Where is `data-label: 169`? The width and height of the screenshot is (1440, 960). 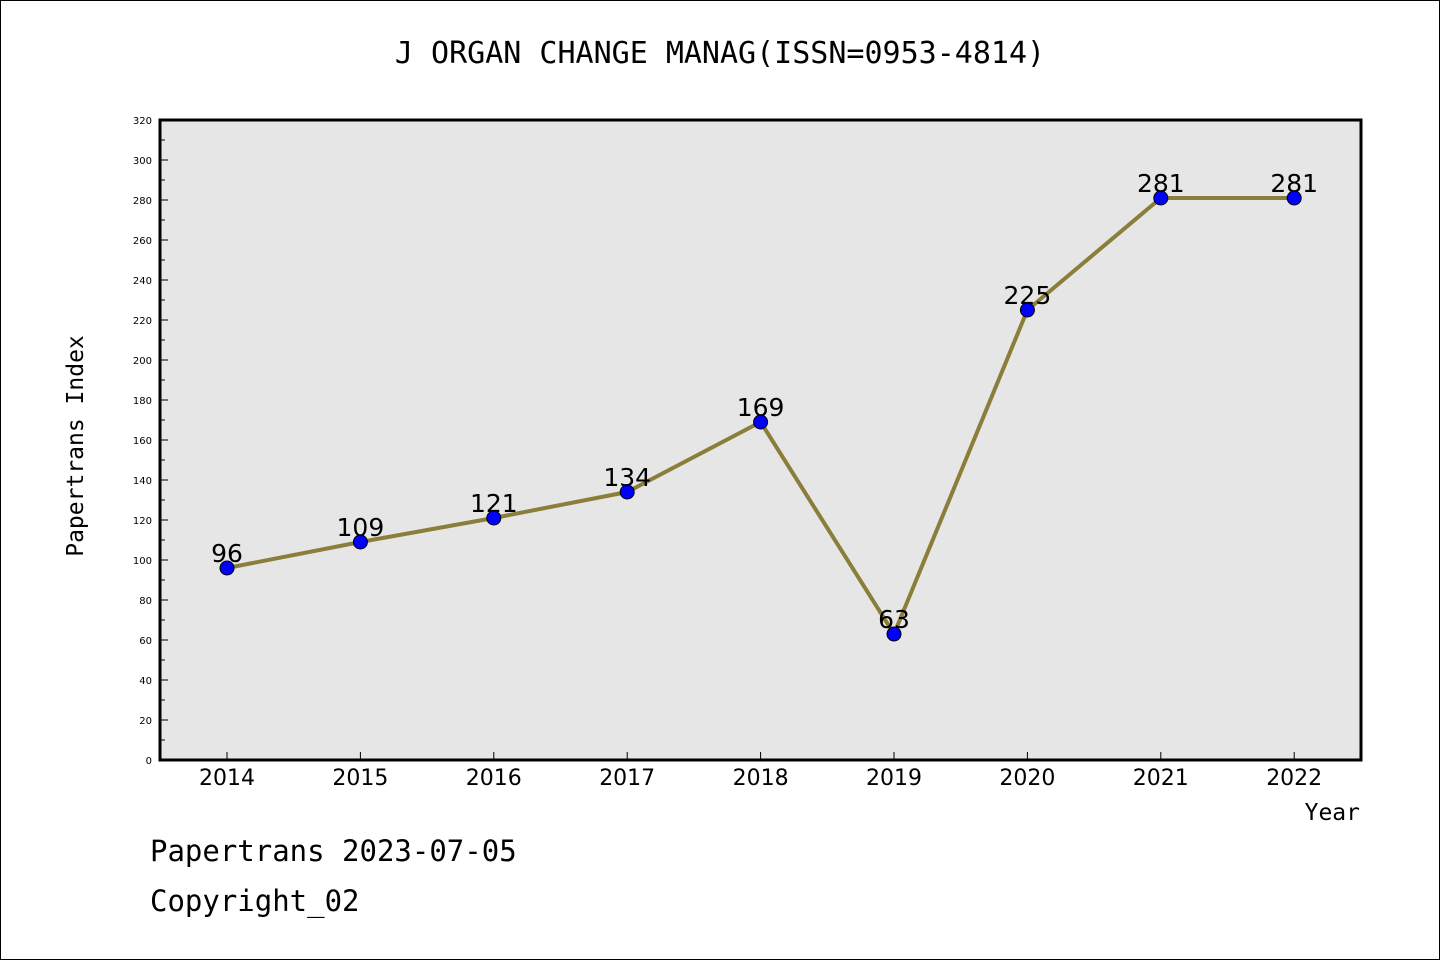 data-label: 169 is located at coordinates (761, 407).